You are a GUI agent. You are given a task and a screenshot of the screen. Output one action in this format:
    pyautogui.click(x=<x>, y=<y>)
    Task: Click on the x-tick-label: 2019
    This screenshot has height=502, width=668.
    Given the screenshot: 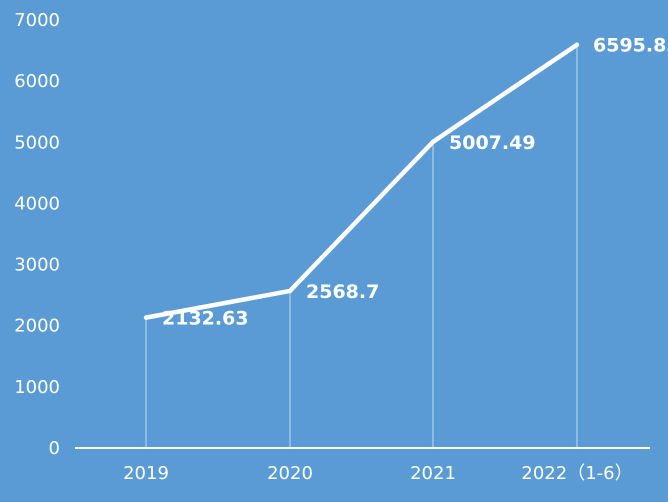 What is the action you would take?
    pyautogui.click(x=146, y=473)
    